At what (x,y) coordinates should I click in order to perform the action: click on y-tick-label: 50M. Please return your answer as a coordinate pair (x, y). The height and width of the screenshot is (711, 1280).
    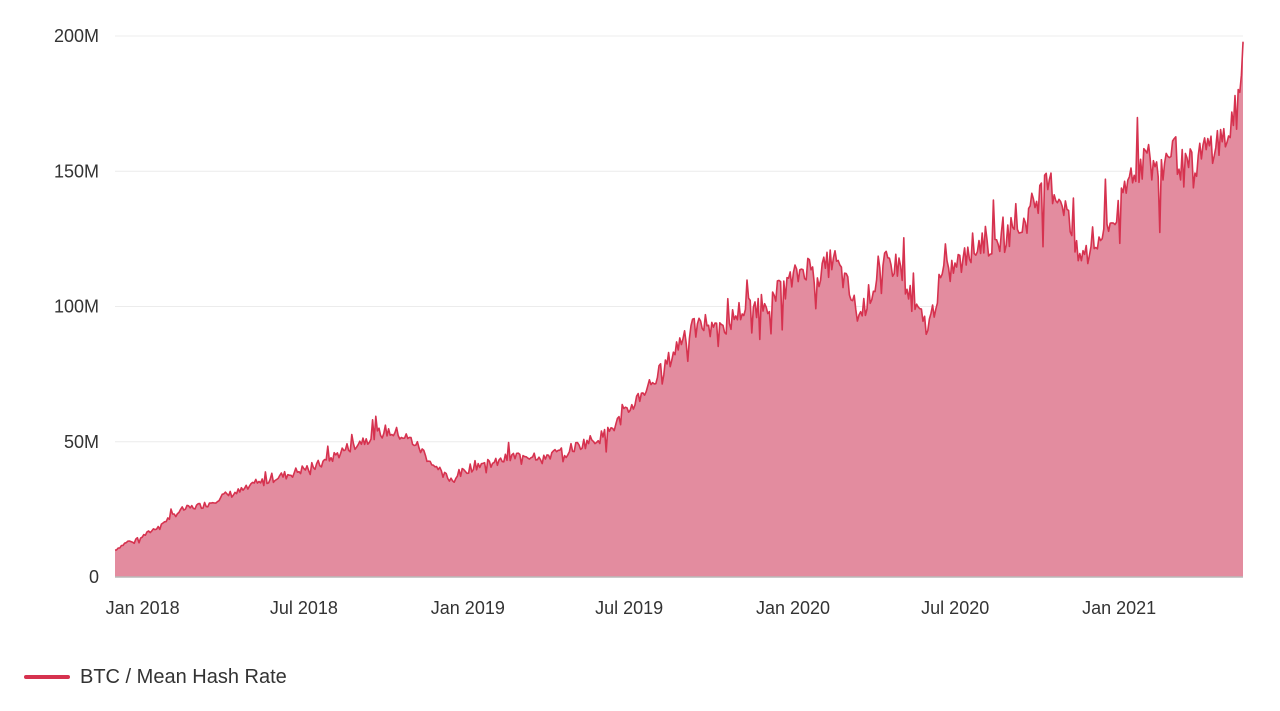
    Looking at the image, I should click on (81, 442).